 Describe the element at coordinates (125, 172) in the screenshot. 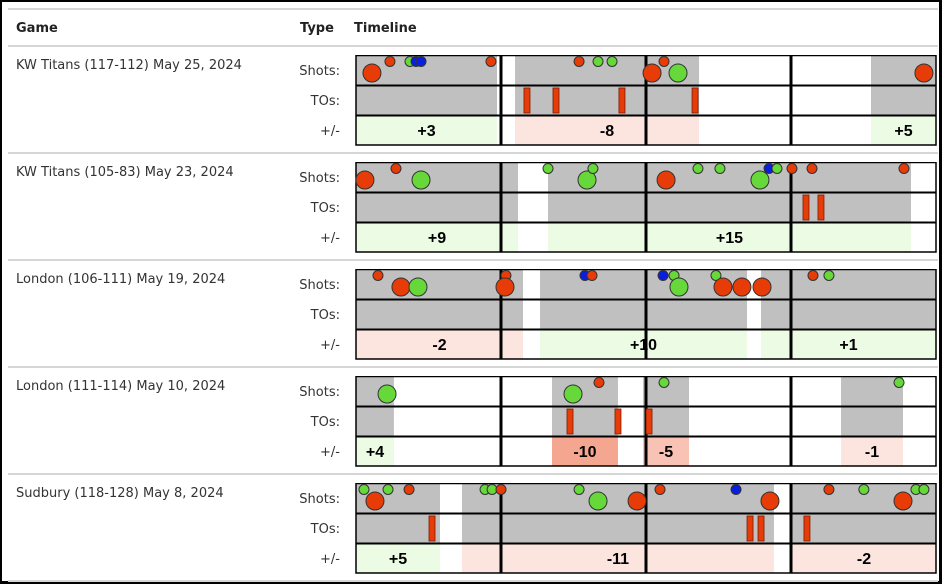

I see `game-title: KW Titans (105-83) May 23, 2024` at that location.